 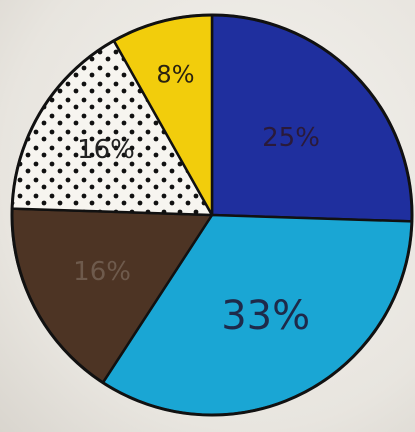 I want to click on slice-label-3: 16%, so click(x=102, y=272).